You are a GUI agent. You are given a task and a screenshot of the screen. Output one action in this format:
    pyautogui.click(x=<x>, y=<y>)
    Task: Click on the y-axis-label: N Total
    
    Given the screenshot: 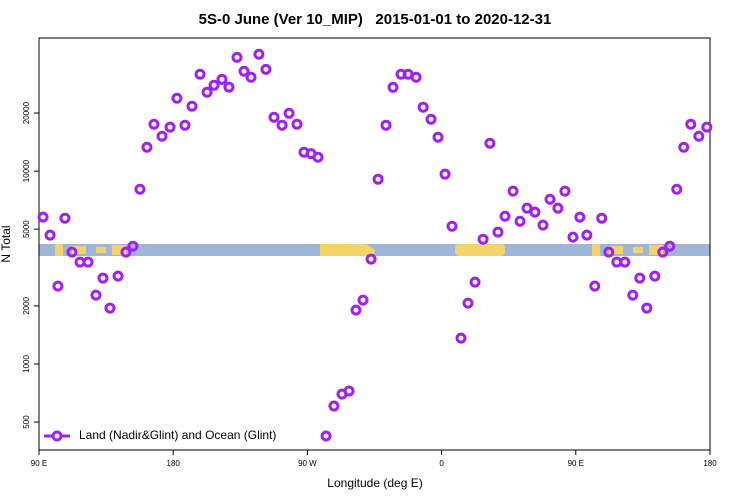 What is the action you would take?
    pyautogui.click(x=6, y=243)
    